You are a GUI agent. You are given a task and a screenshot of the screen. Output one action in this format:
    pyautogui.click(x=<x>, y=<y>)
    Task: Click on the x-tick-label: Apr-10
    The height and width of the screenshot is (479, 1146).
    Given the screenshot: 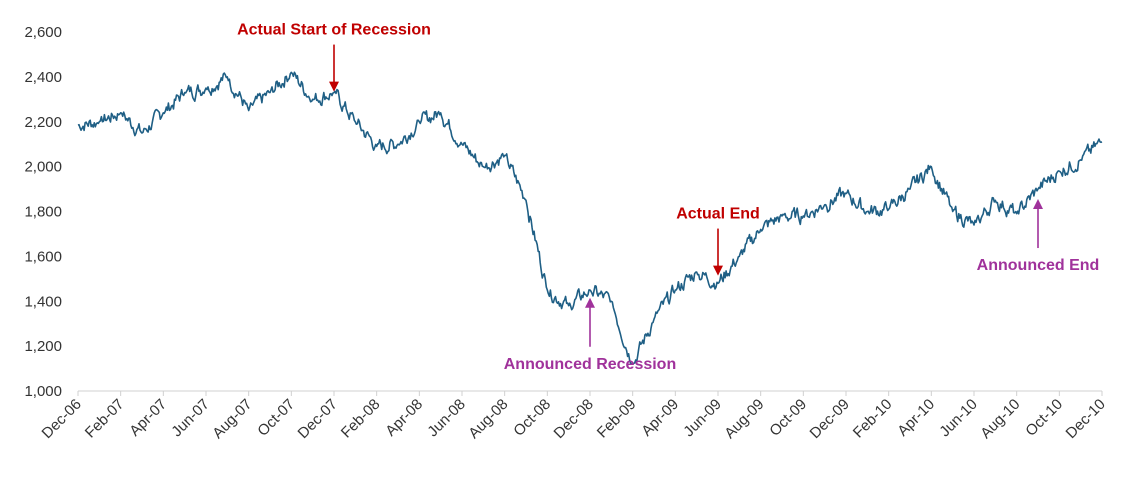 What is the action you would take?
    pyautogui.click(x=916, y=418)
    